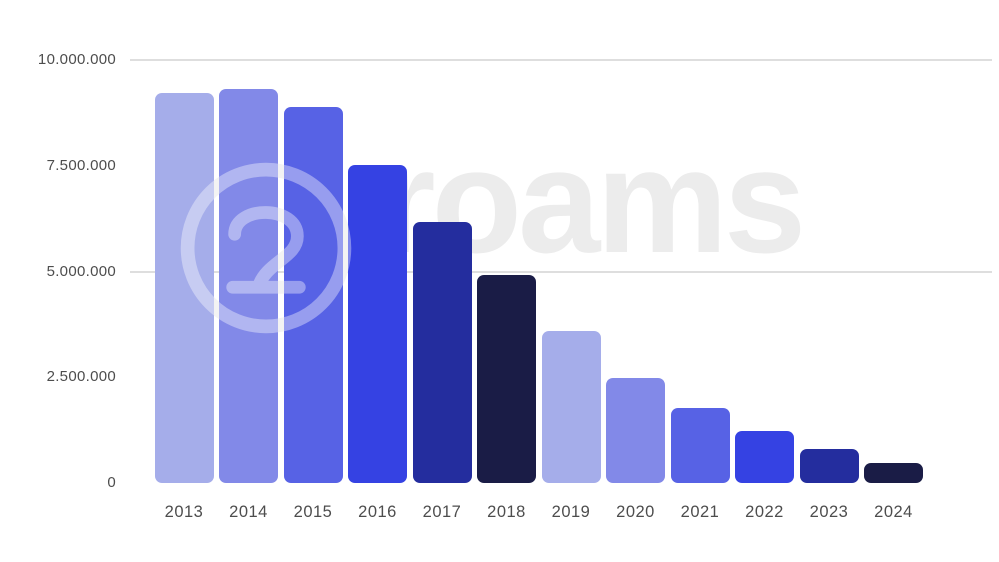  What do you see at coordinates (442, 512) in the screenshot?
I see `x-axis-label-2017: 2017` at bounding box center [442, 512].